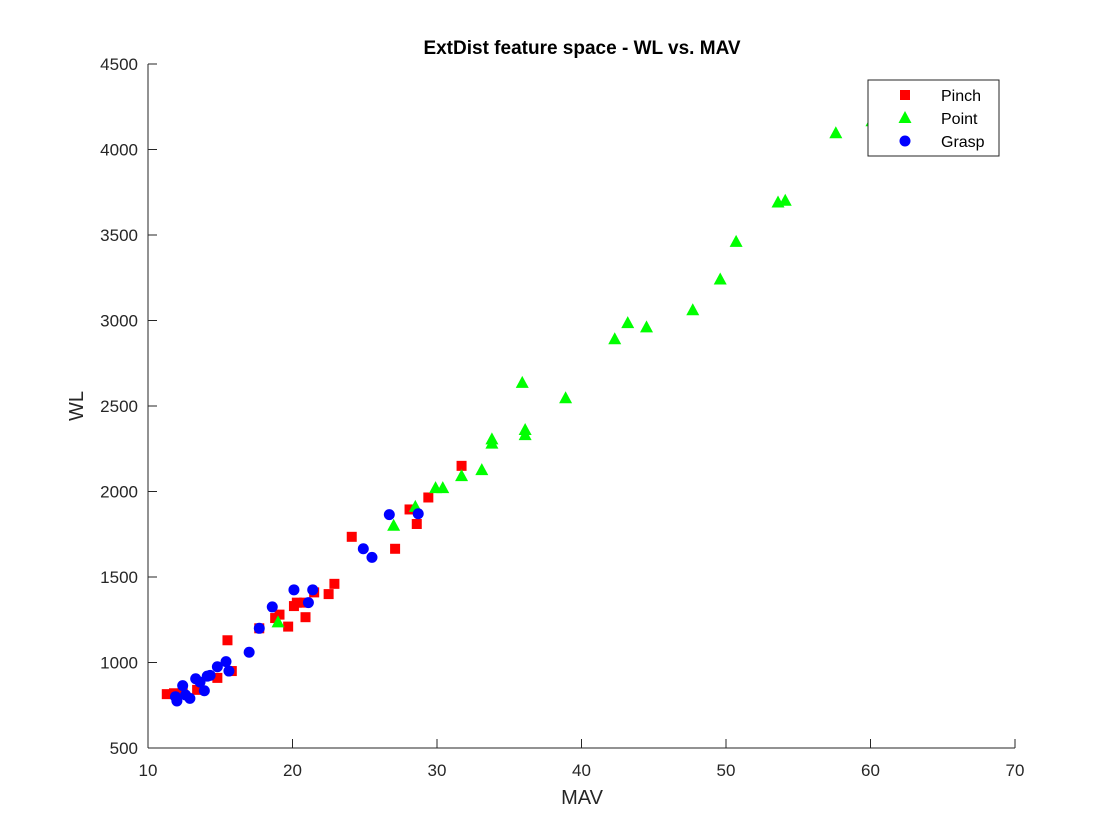 This screenshot has width=1120, height=840. Describe the element at coordinates (119, 663) in the screenshot. I see `y-tick-label: 1000` at that location.